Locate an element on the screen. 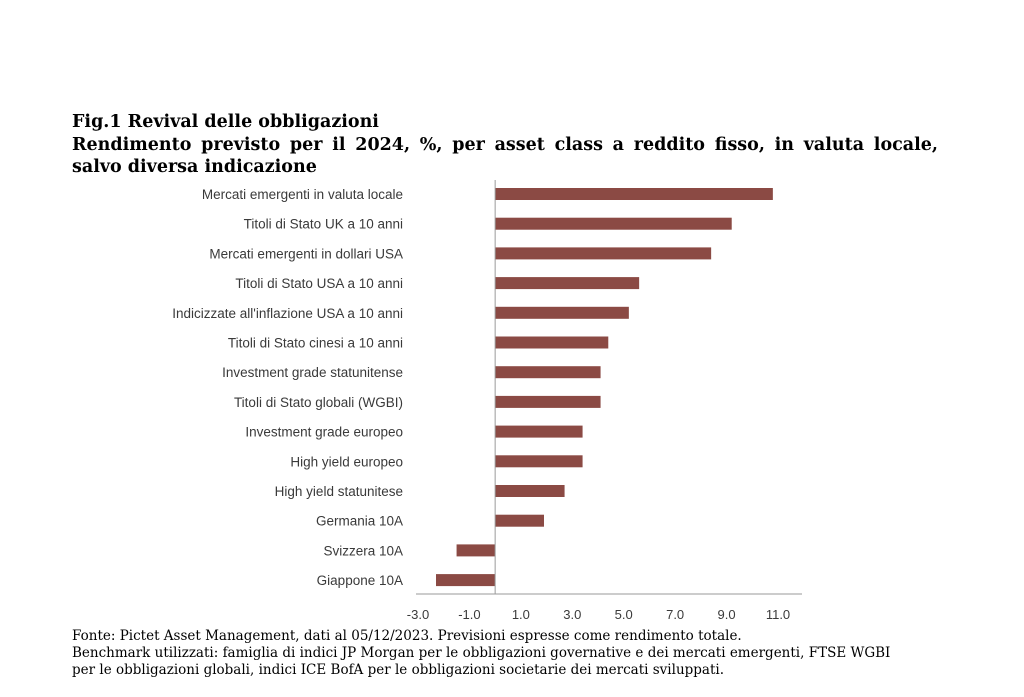 The height and width of the screenshot is (697, 1024). x-tick-labels: -3.0 -1.0 1.0 3.0 5.0 7.0 9.0 11.0 is located at coordinates (598, 614).